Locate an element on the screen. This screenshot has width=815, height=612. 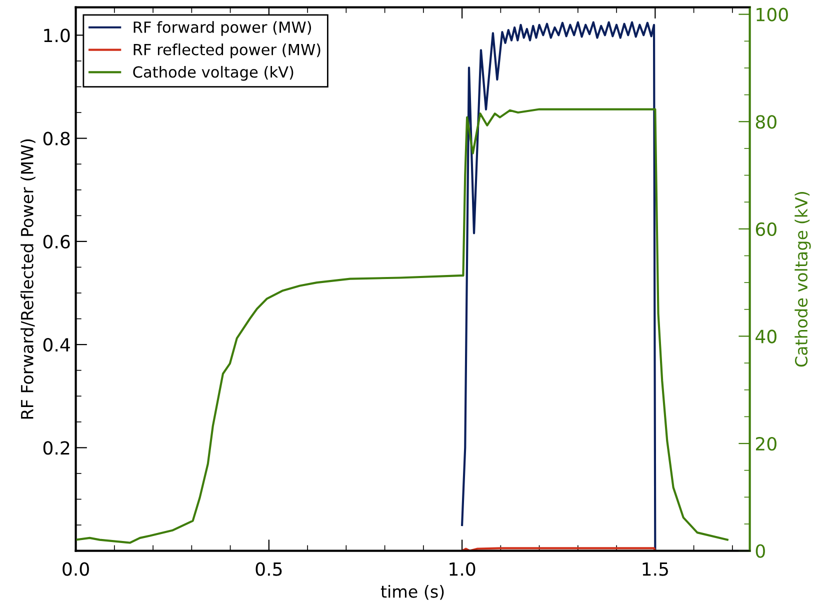
legend-label: Cathode voltage (kV) is located at coordinates (213, 73).